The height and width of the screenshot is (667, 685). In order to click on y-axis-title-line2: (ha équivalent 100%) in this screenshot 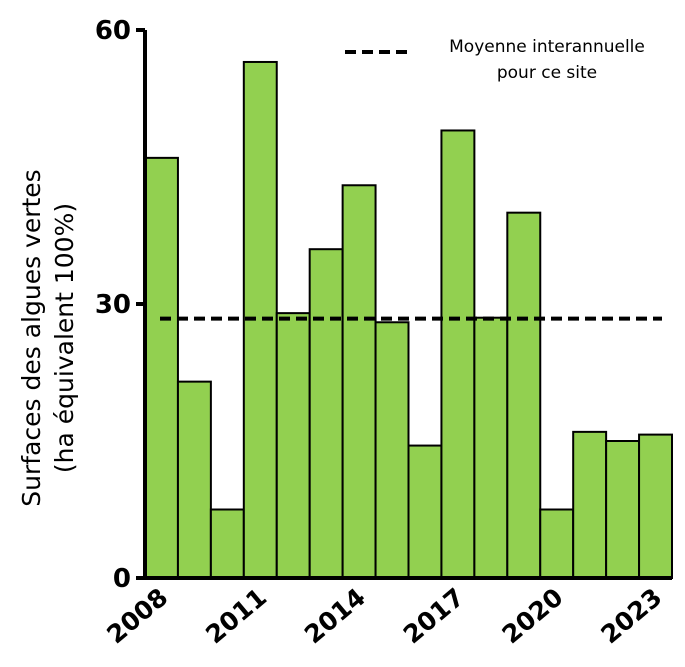, I will do `click(64, 338)`.